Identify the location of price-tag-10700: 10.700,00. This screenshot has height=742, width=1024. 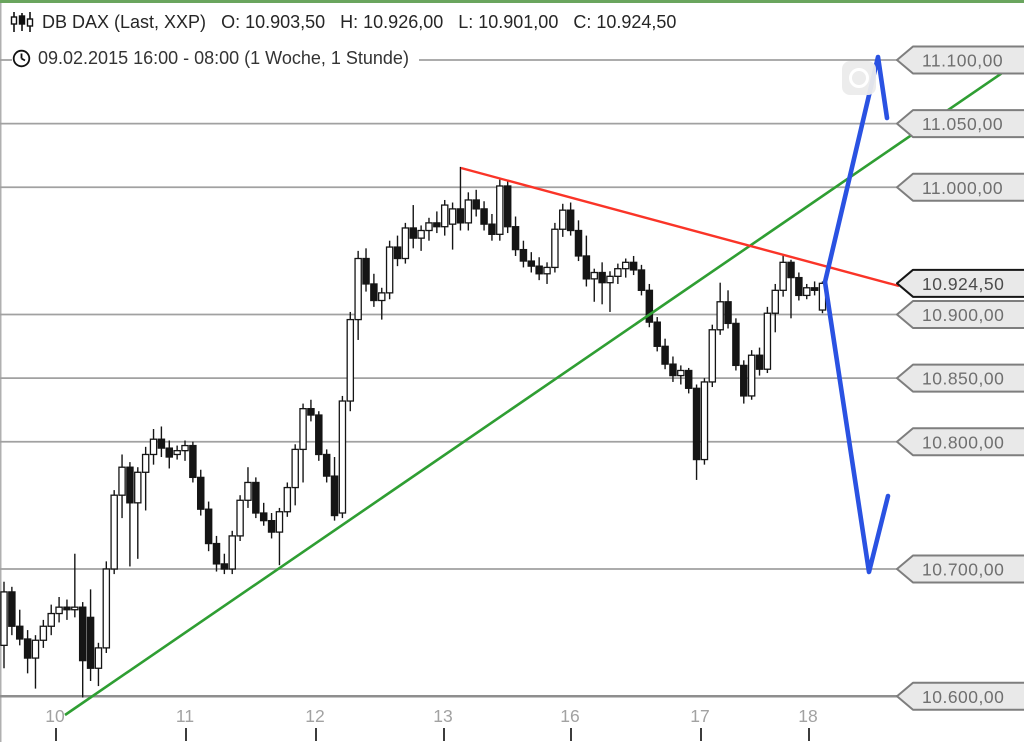
(960, 569).